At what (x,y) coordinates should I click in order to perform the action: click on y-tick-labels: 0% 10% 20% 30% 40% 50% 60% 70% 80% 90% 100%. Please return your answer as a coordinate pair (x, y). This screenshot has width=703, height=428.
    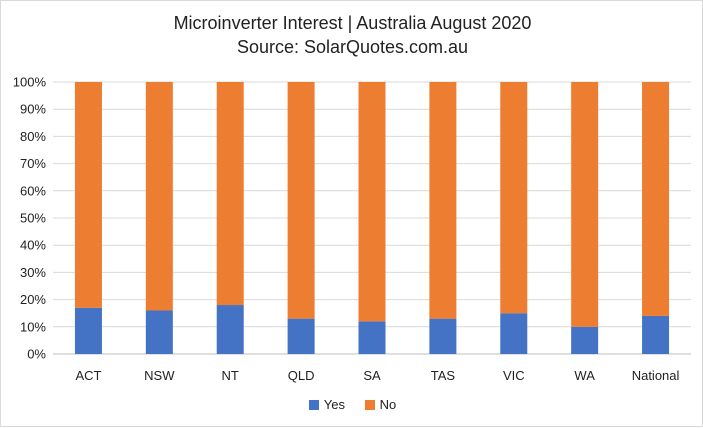
    Looking at the image, I should click on (30, 218).